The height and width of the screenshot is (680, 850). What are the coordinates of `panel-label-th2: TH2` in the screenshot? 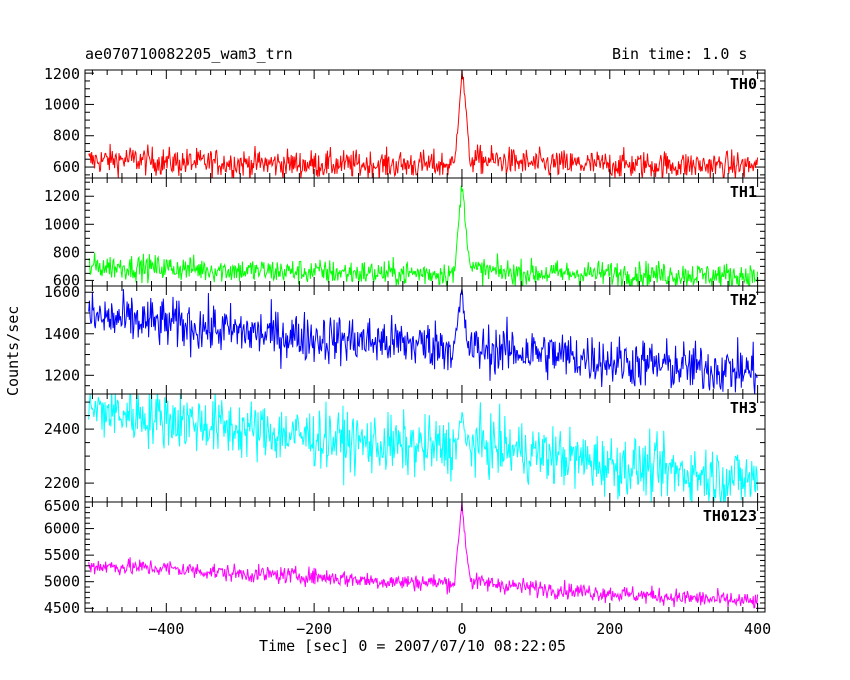 It's located at (743, 300).